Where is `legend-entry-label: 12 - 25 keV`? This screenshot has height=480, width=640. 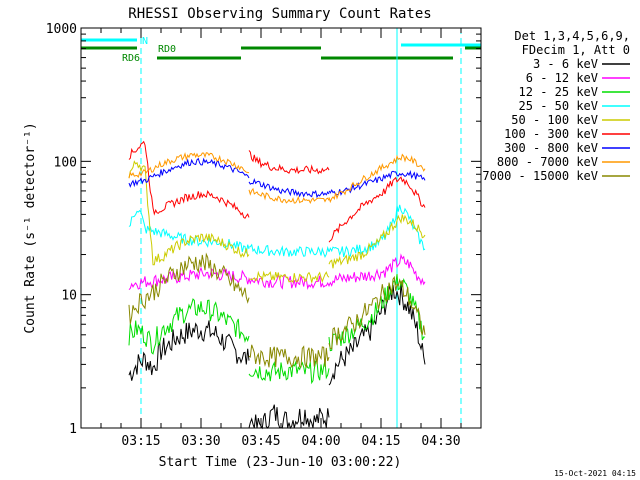 legend-entry-label: 12 - 25 keV is located at coordinates (558, 92).